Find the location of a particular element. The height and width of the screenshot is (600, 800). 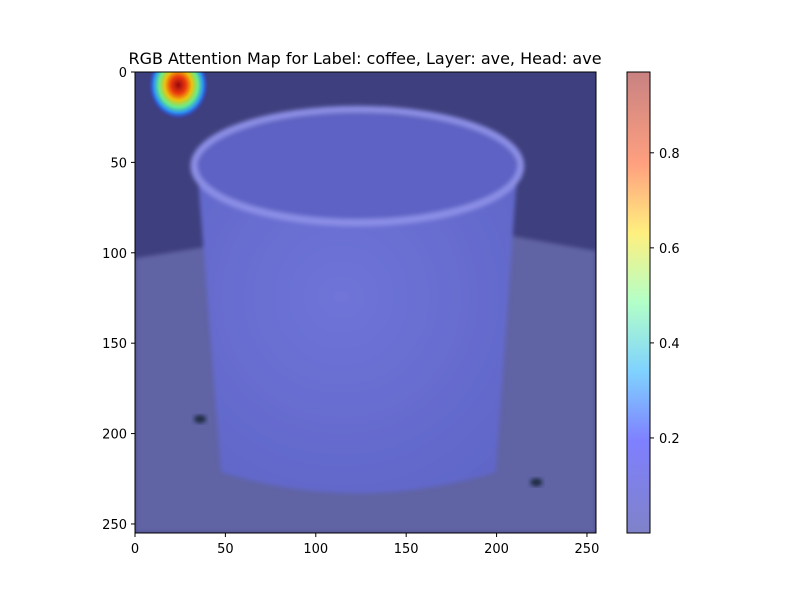

attention-hotspots is located at coordinates (178, 96).